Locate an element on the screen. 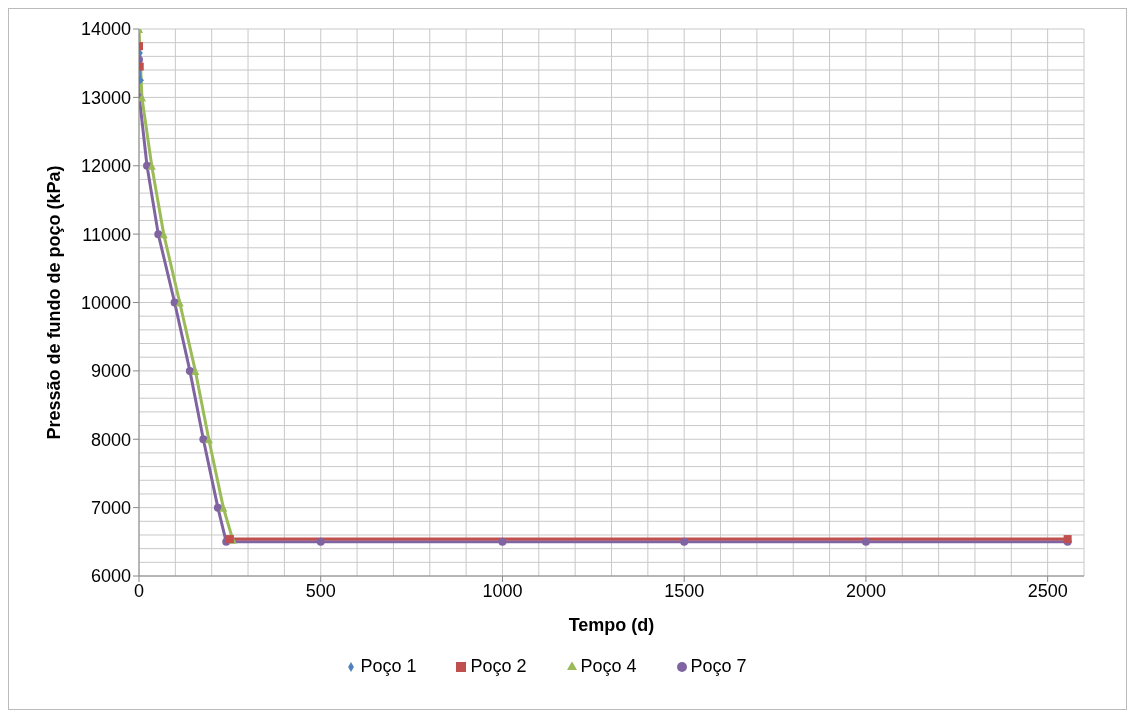 The width and height of the screenshot is (1133, 719). x-tick-label: 500 is located at coordinates (320, 590).